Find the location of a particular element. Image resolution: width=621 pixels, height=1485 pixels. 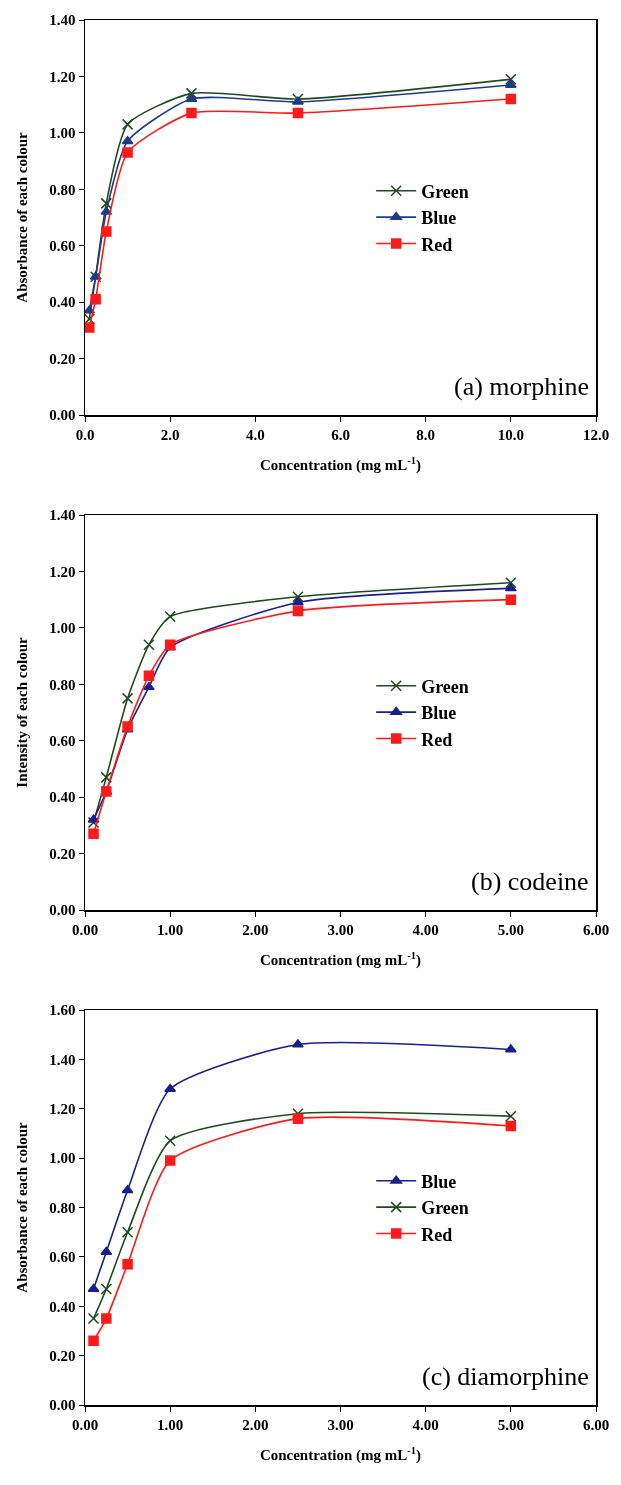

x-tick-label: 4.0 is located at coordinates (255, 434).